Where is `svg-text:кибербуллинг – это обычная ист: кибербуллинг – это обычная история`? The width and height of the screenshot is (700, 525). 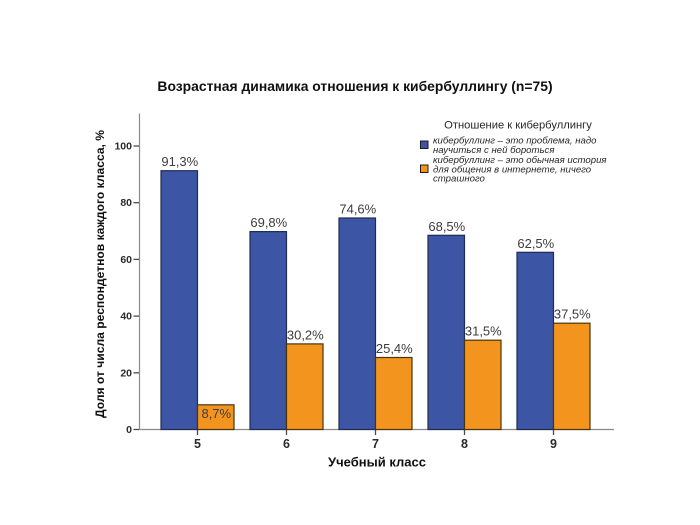
svg-text:кибербуллинг – это обычная ист: кибербуллинг – это обычная история is located at coordinates (520, 160).